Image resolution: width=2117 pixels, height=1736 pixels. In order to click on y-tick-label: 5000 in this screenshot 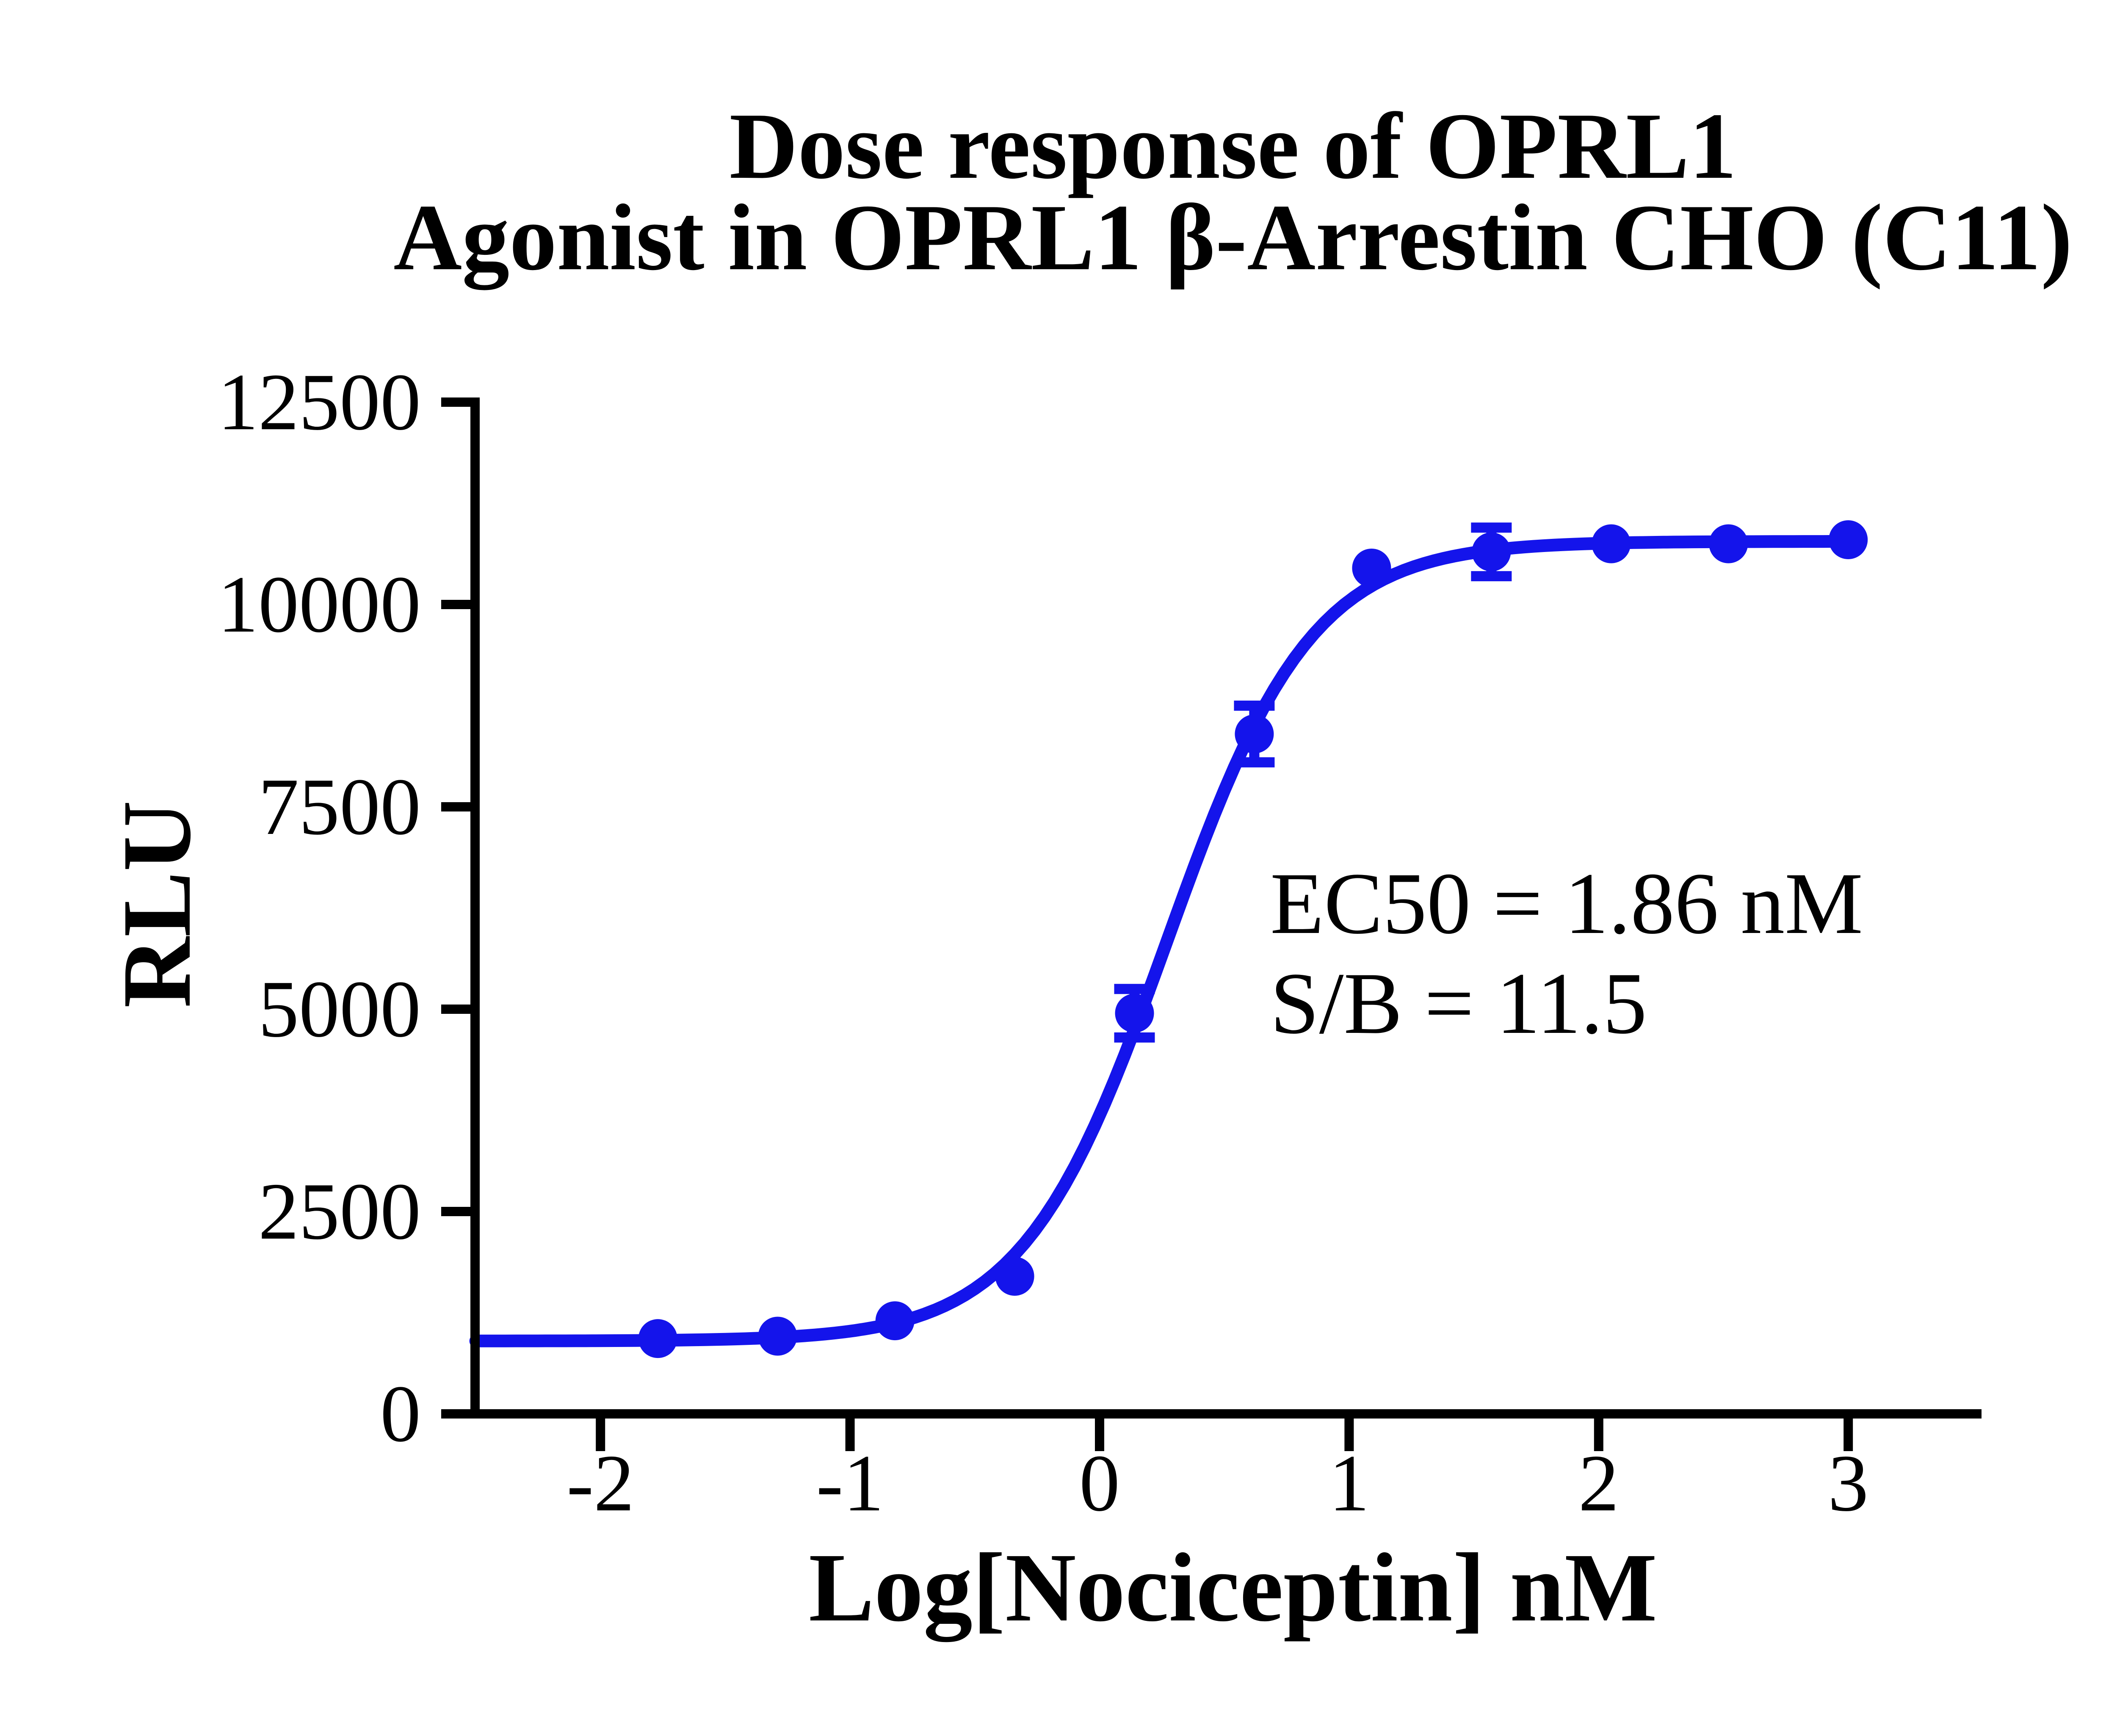, I will do `click(339, 1009)`.